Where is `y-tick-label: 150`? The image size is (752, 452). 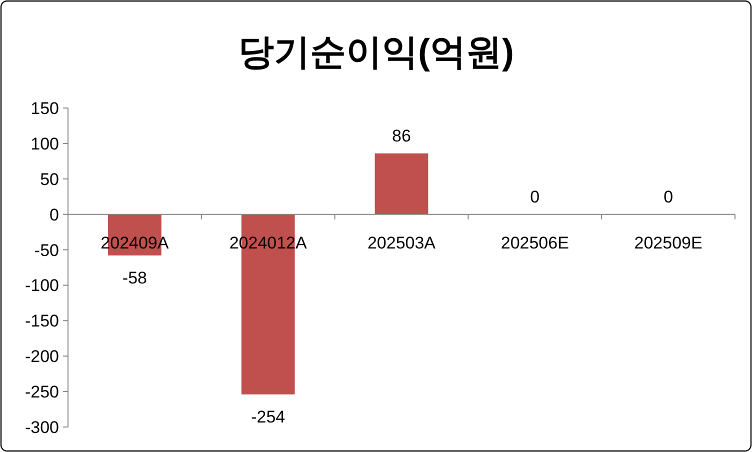 y-tick-label: 150 is located at coordinates (44, 108).